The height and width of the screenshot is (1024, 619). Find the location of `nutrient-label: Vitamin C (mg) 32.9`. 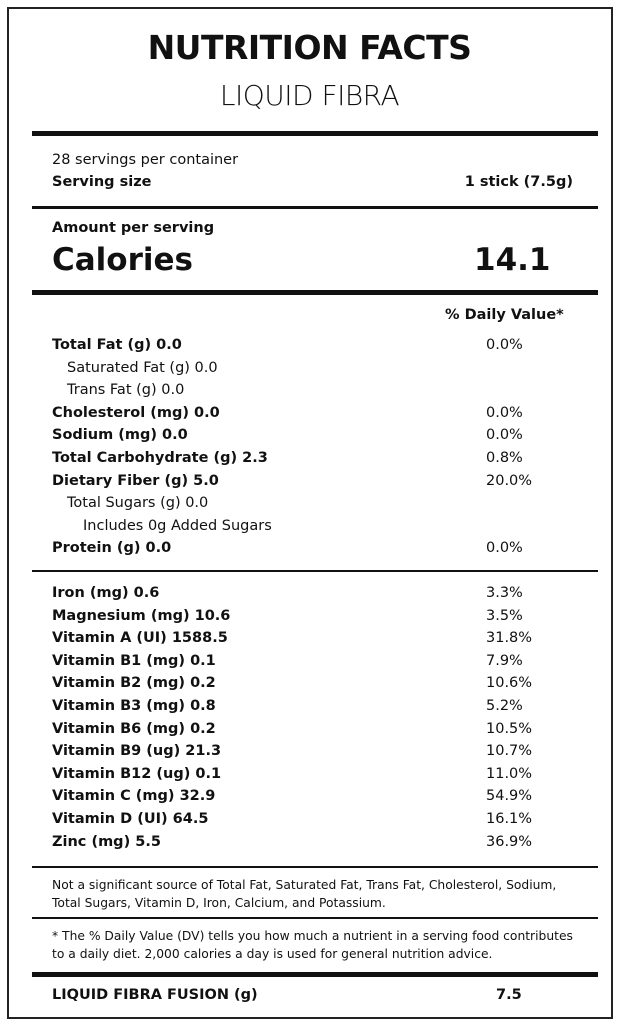

nutrient-label: Vitamin C (mg) 32.9 is located at coordinates (134, 796).